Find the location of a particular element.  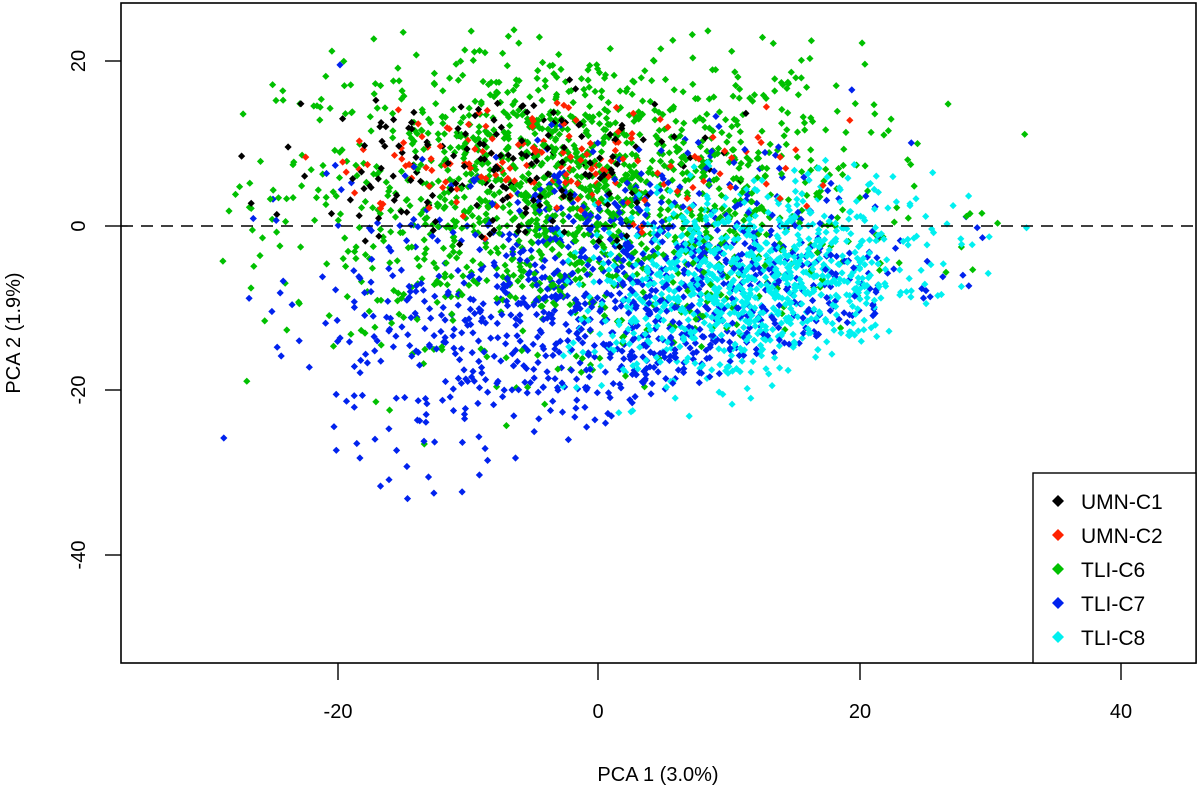

legend-item-tli-c7: TLI-C7 is located at coordinates (1098, 604).